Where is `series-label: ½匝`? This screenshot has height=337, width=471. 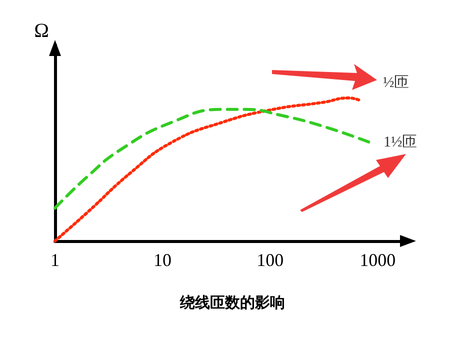 series-label: ½匝 is located at coordinates (396, 82).